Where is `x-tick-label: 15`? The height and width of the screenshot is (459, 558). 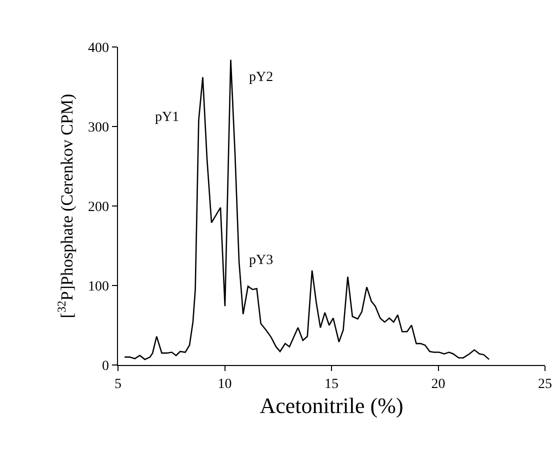
x-tick-label: 15 is located at coordinates (331, 384).